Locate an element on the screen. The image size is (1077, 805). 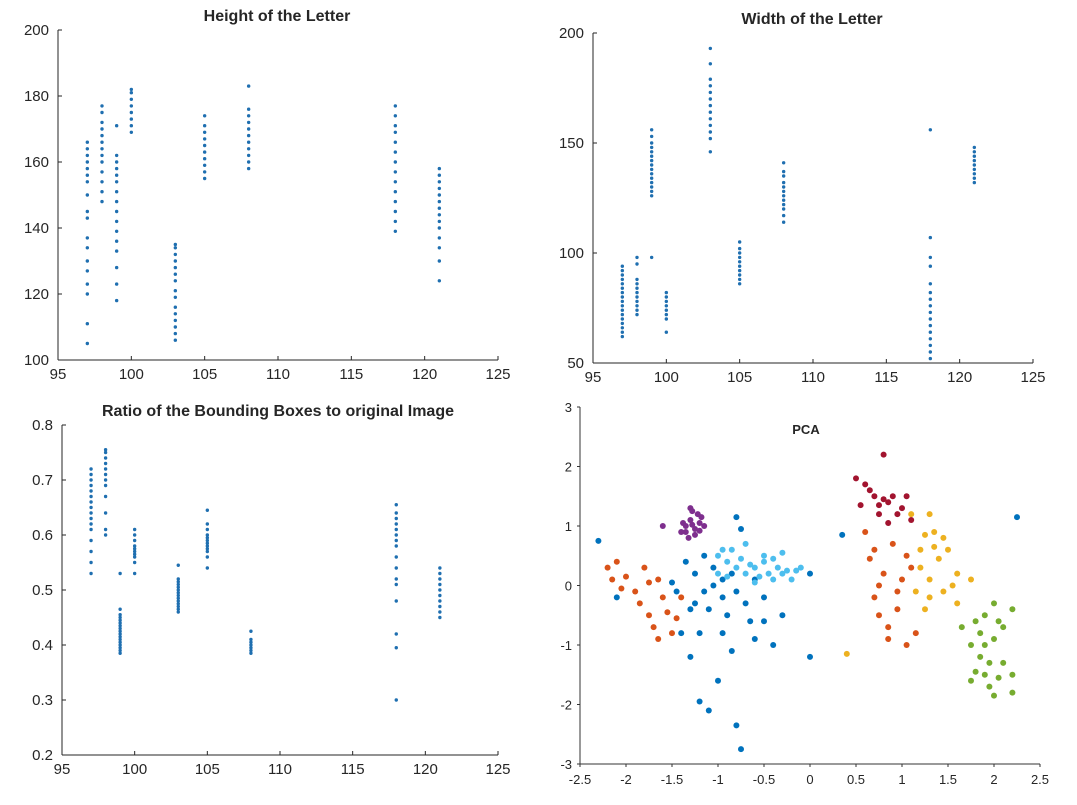
y-tick-label: 100 is located at coordinates (571, 253).